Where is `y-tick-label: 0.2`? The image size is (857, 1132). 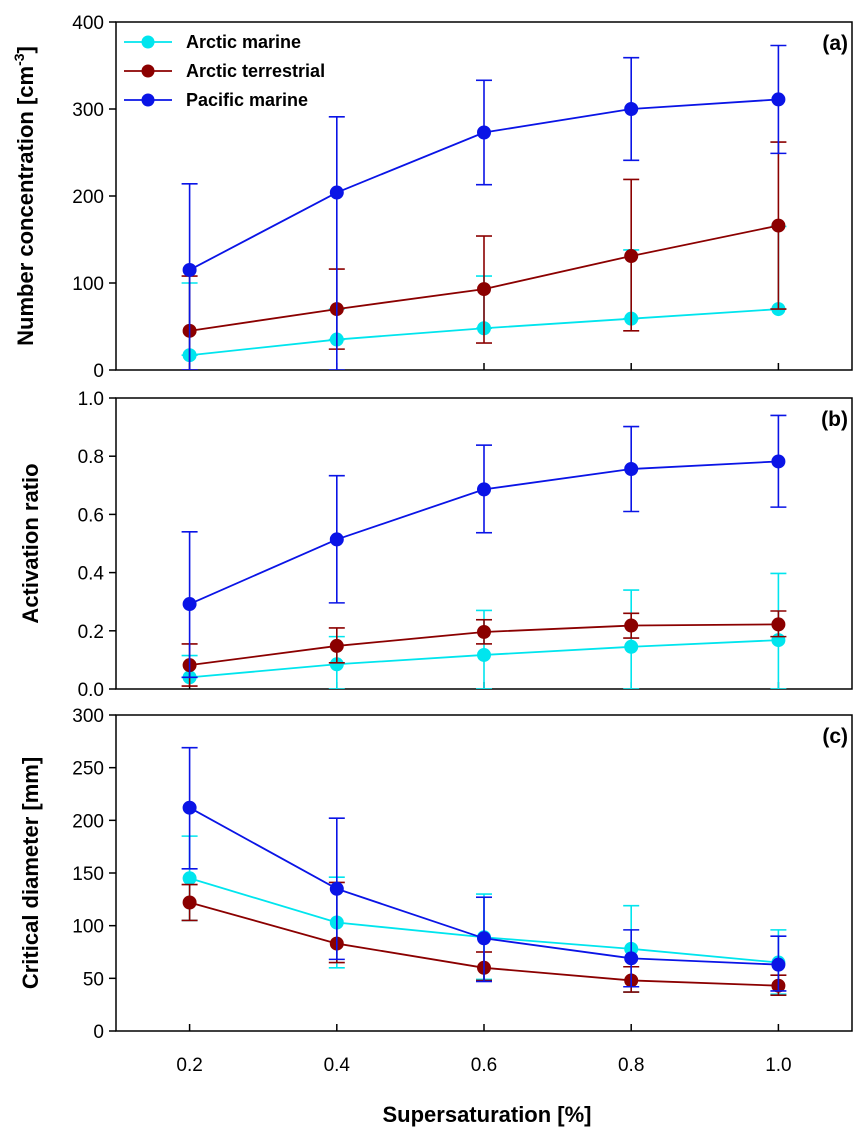 y-tick-label: 0.2 is located at coordinates (91, 632).